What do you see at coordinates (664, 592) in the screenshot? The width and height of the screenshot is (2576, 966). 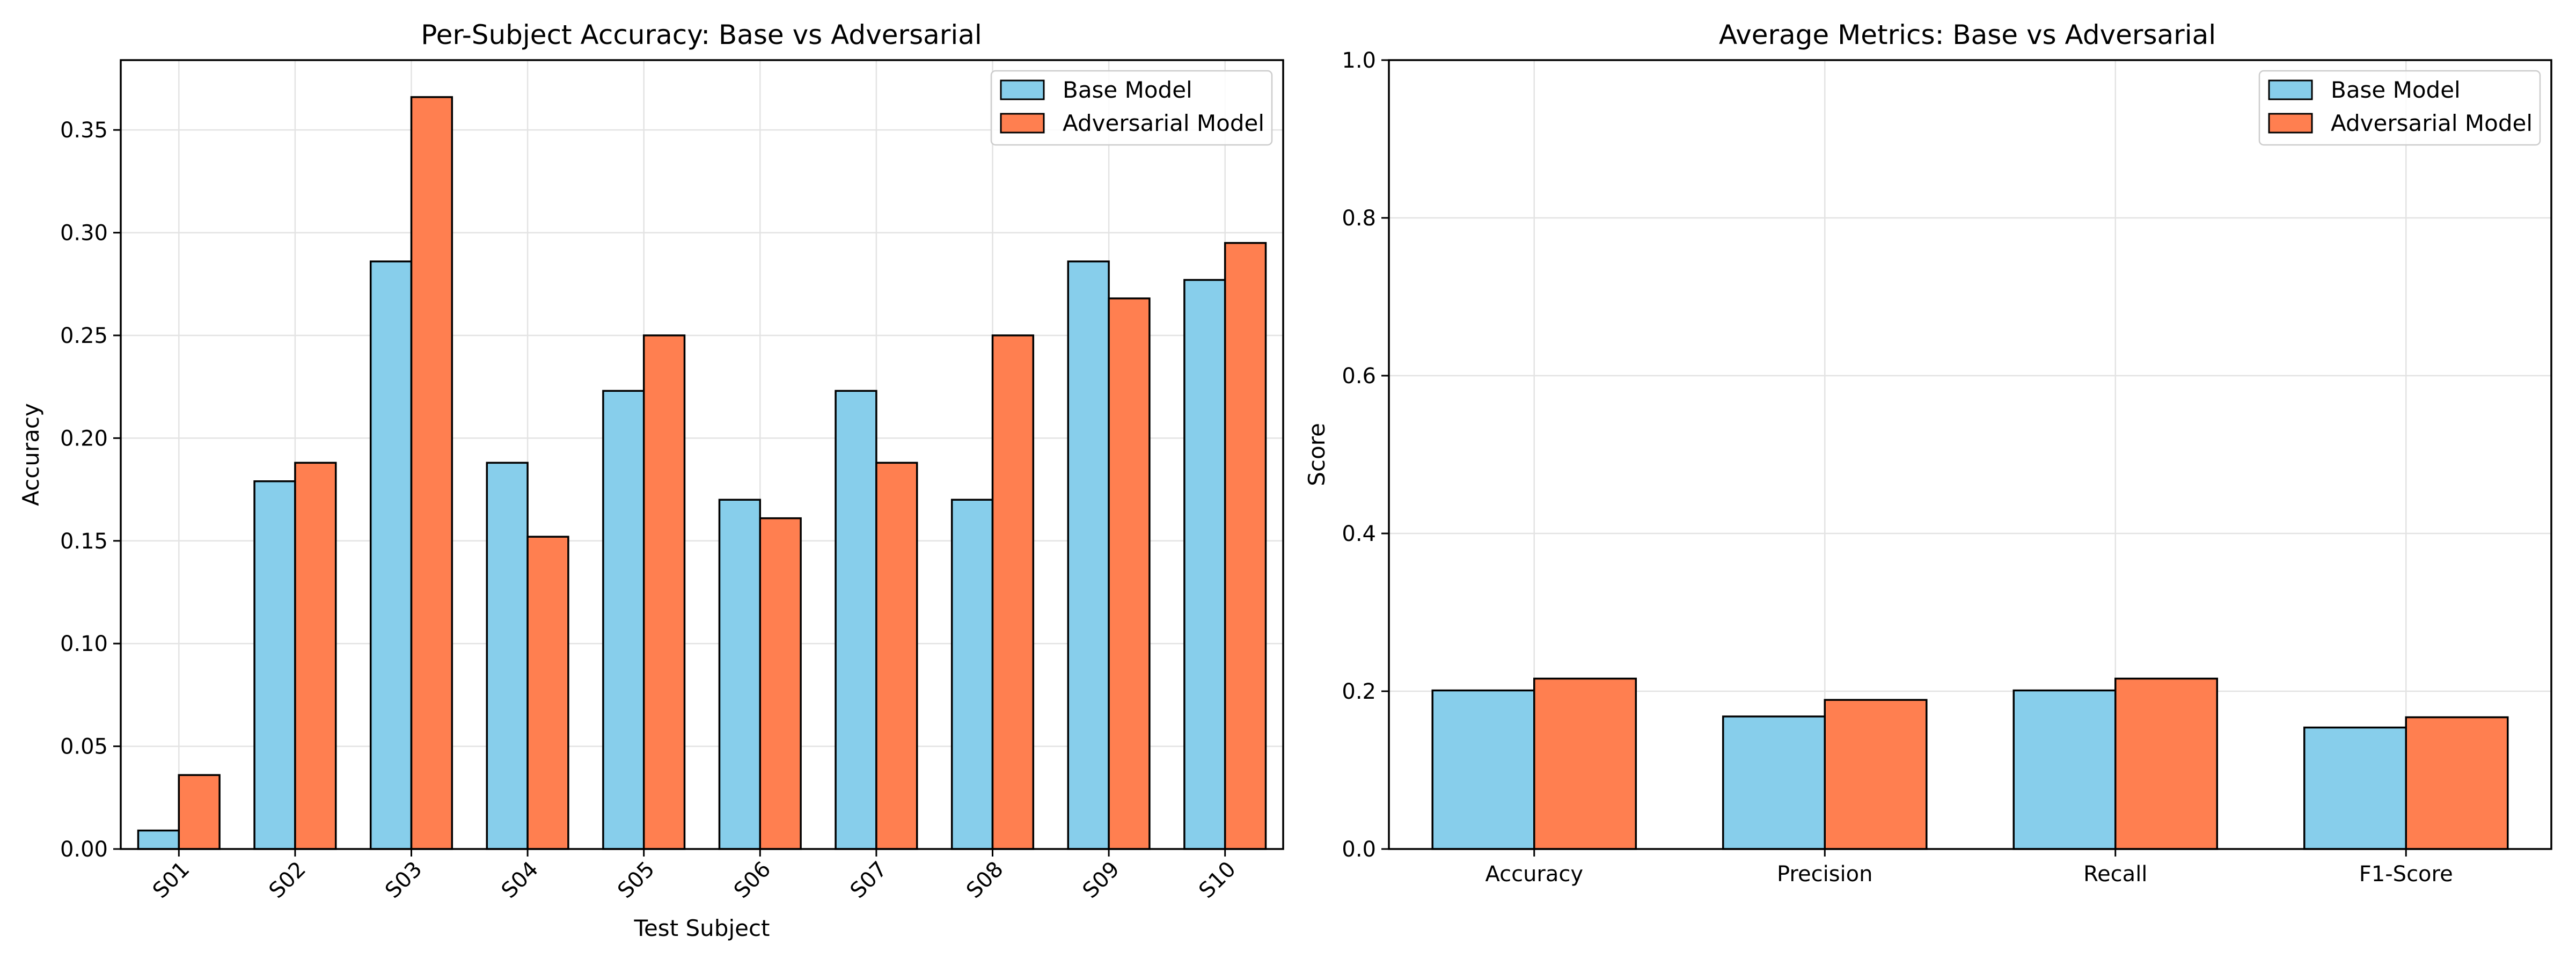 I see `bar-adversarial-s05` at bounding box center [664, 592].